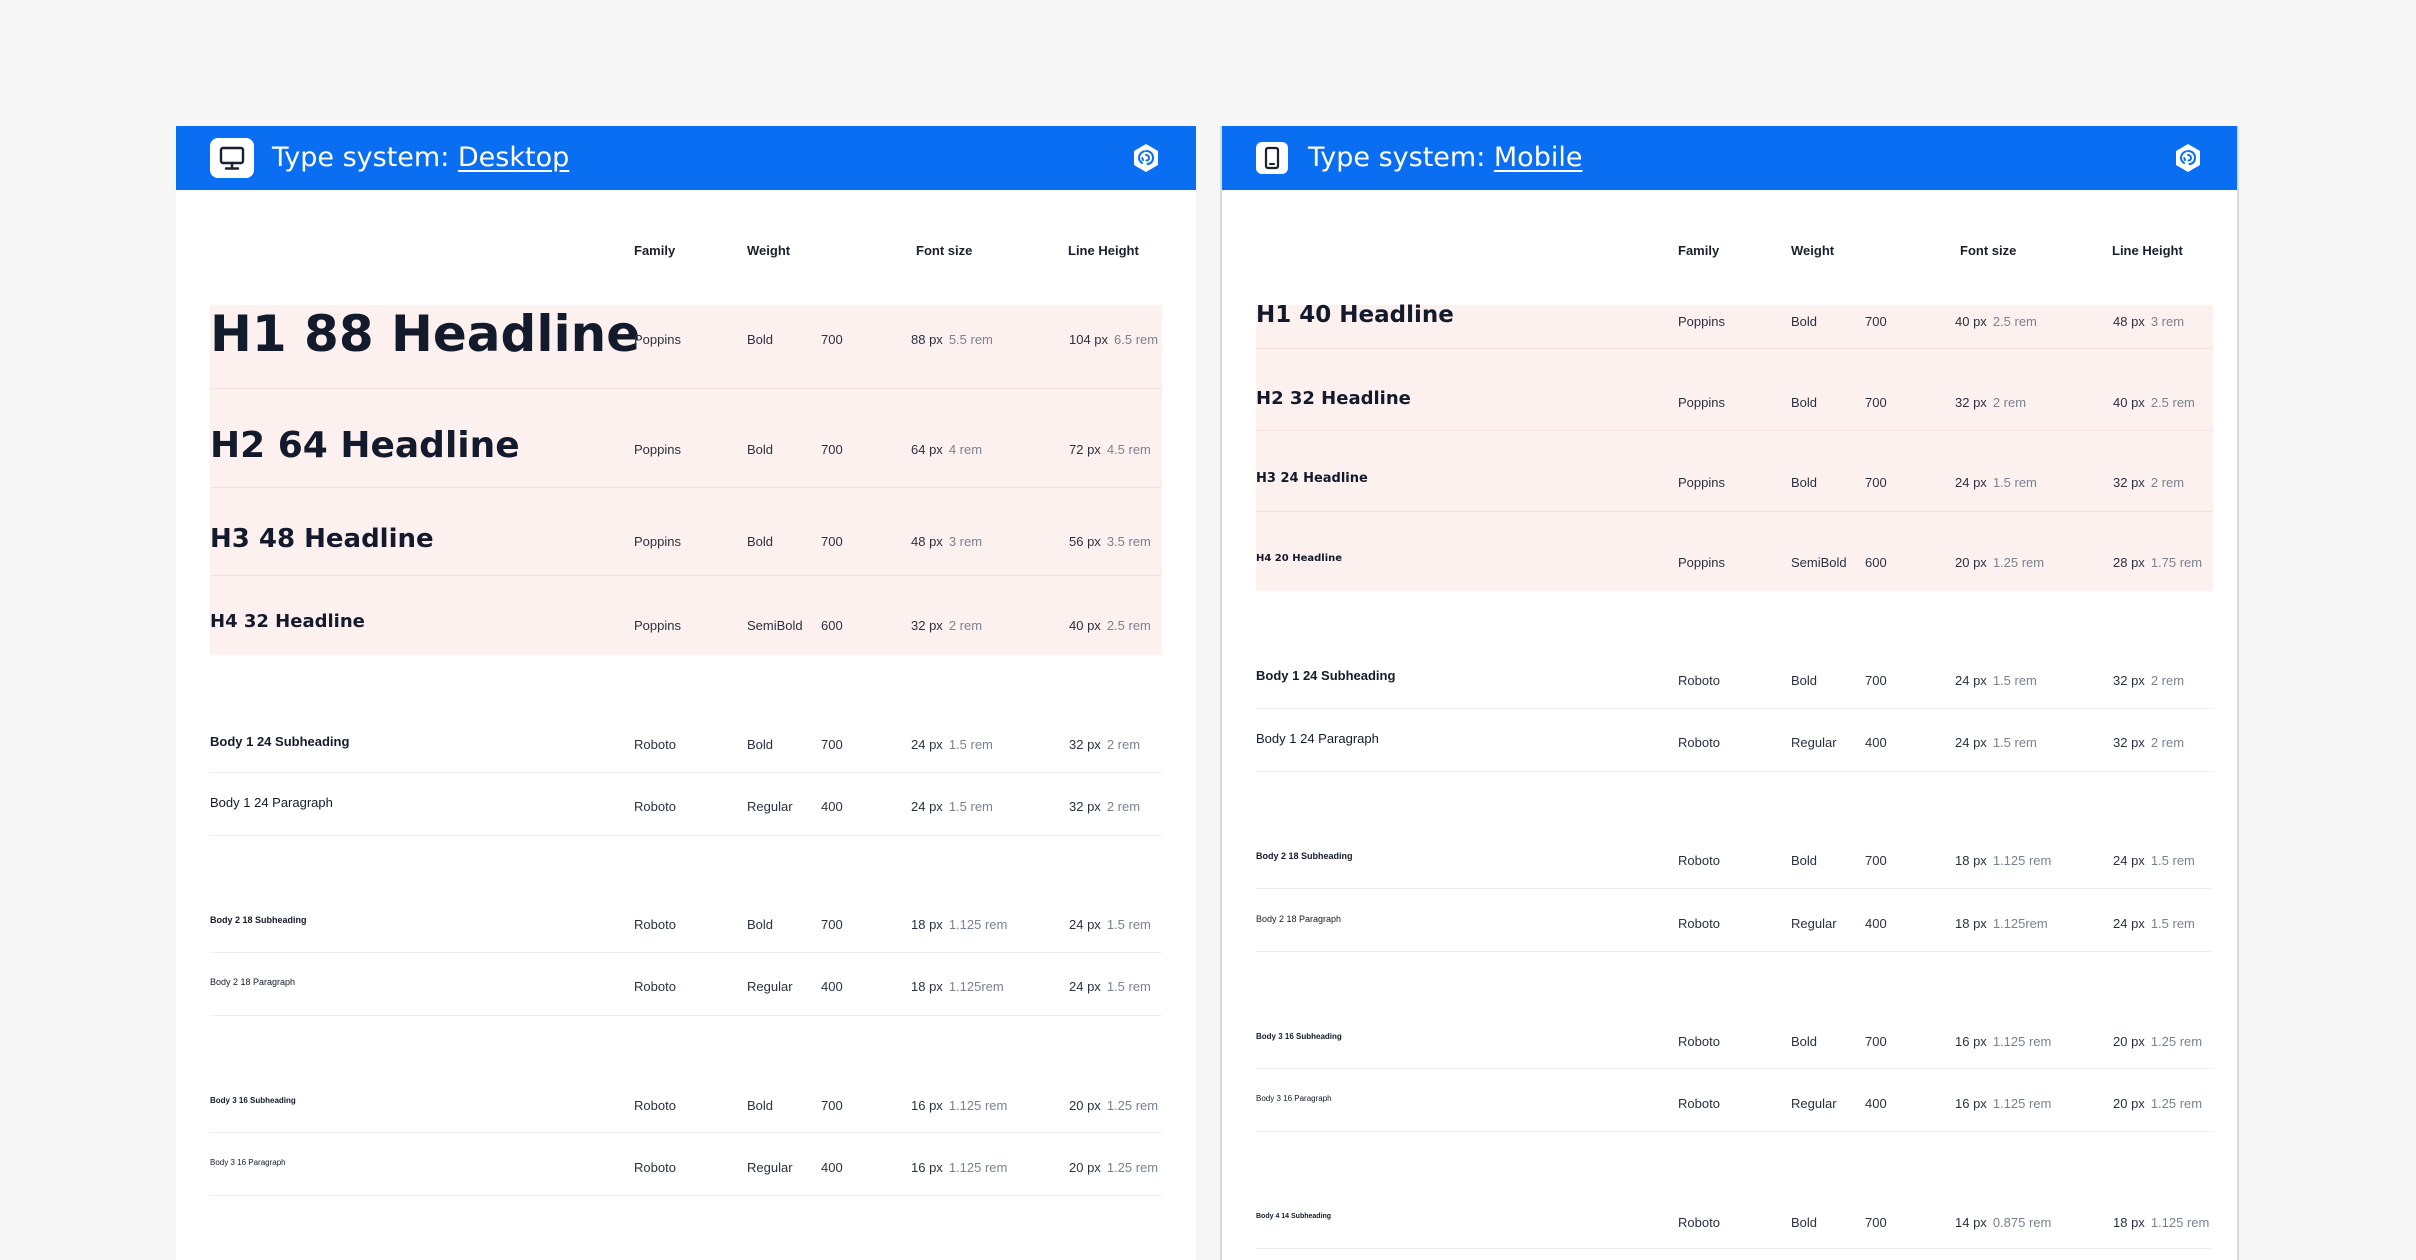  What do you see at coordinates (2020, 923) in the screenshot?
I see `font-size-rem: 1.125rem` at bounding box center [2020, 923].